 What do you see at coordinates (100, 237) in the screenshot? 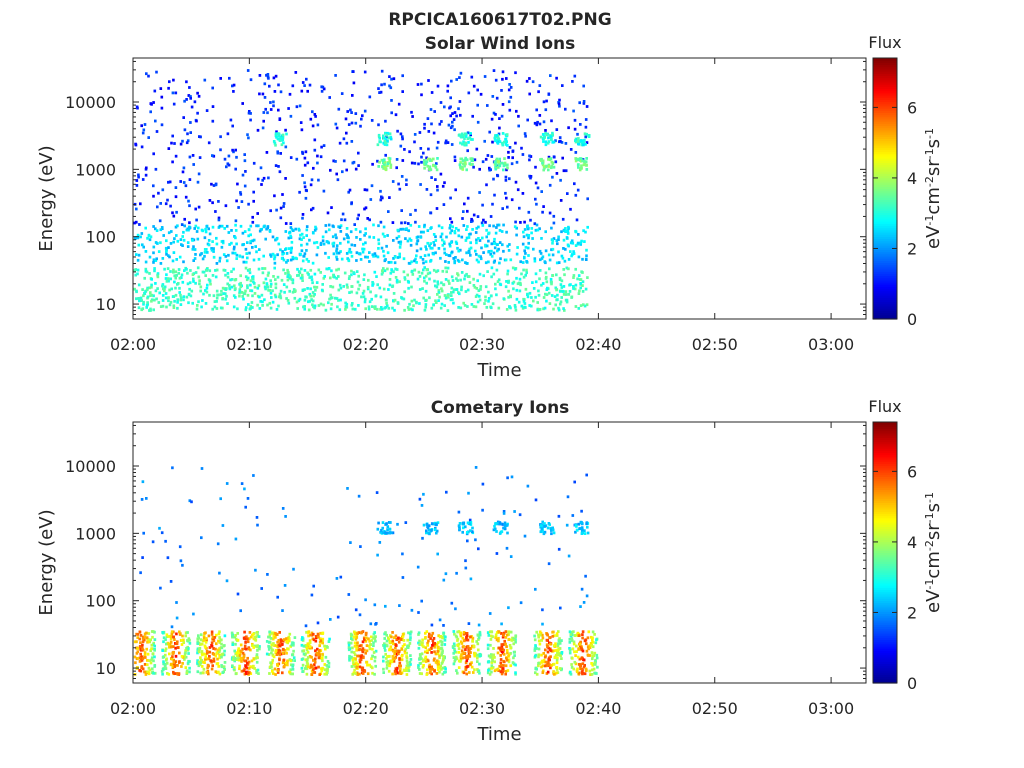
I see `solar-wind-y-tick-label: 100` at bounding box center [100, 237].